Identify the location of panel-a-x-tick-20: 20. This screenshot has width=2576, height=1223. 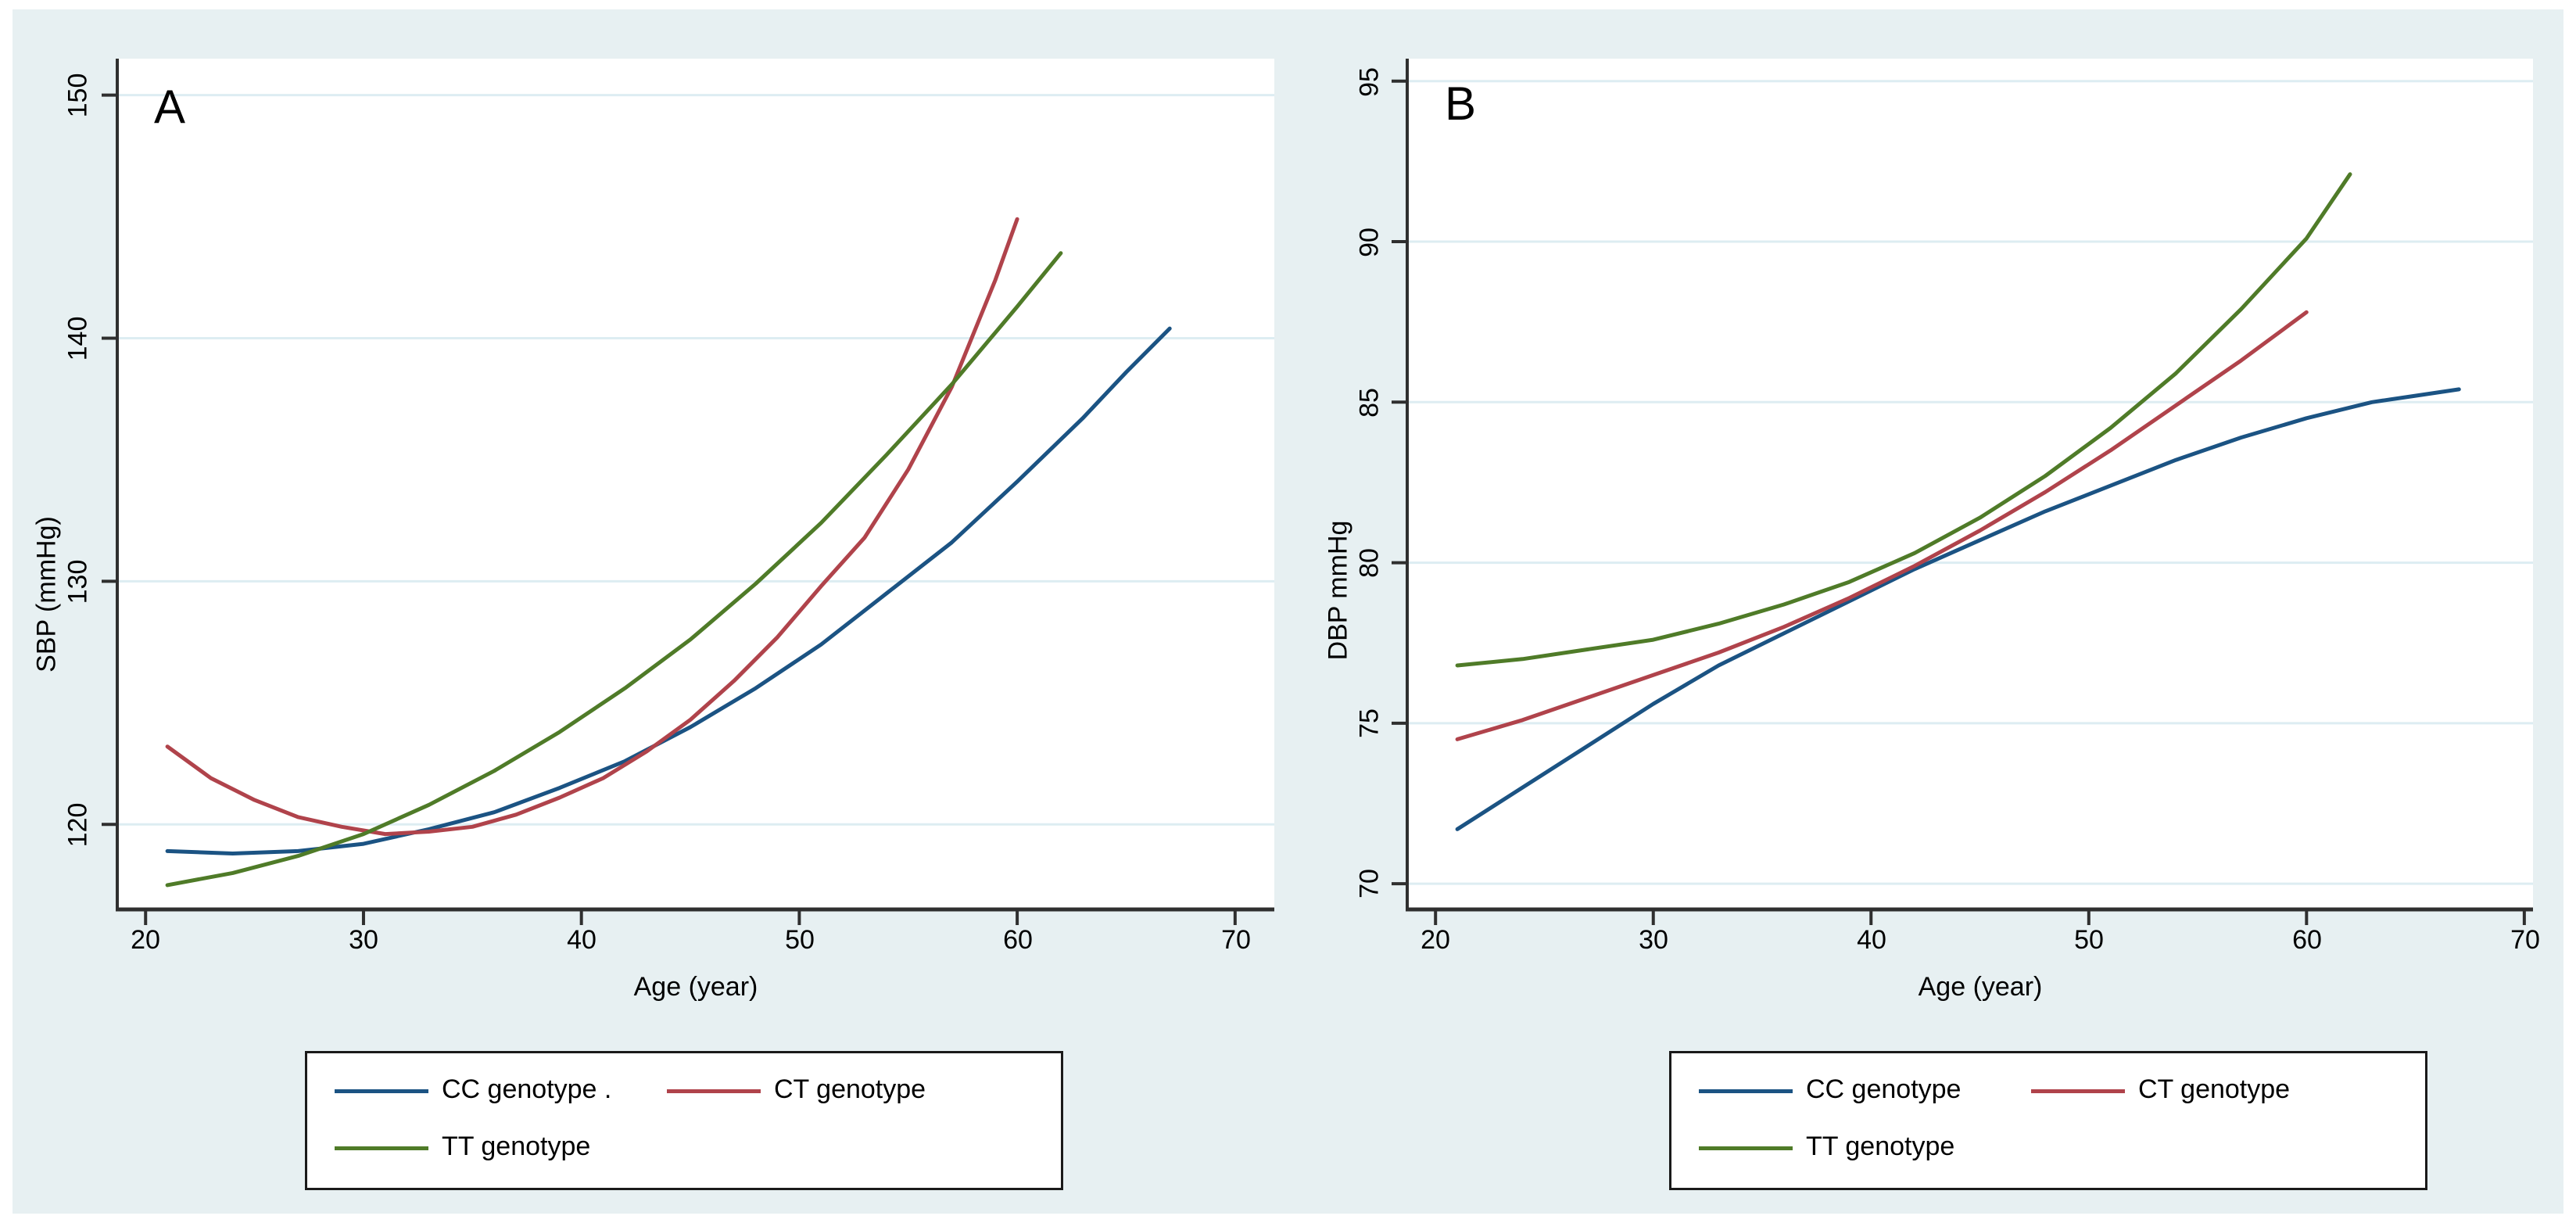
(145, 940).